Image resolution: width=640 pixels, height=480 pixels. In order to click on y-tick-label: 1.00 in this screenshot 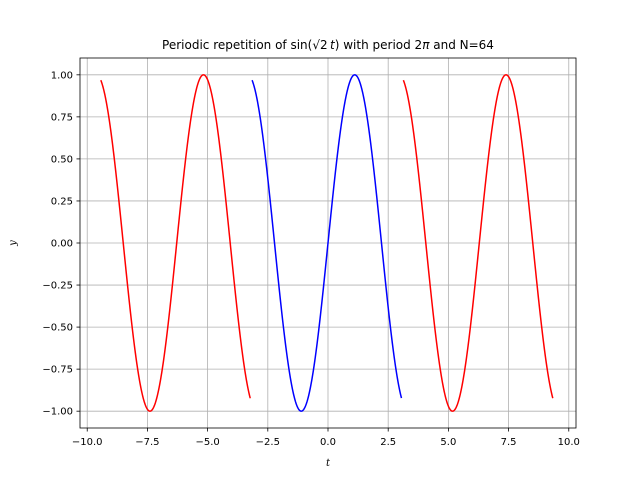, I will do `click(62, 75)`.